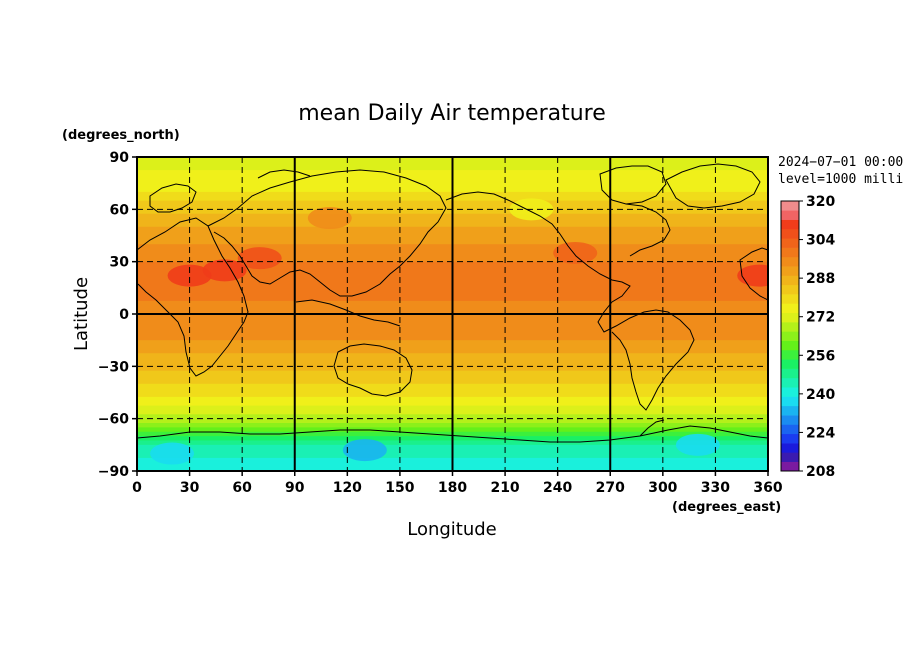 This screenshot has height=654, width=904. Describe the element at coordinates (117, 315) in the screenshot. I see `y-axis-ticks: 90 60 30 0 −30 −60 −90` at that location.